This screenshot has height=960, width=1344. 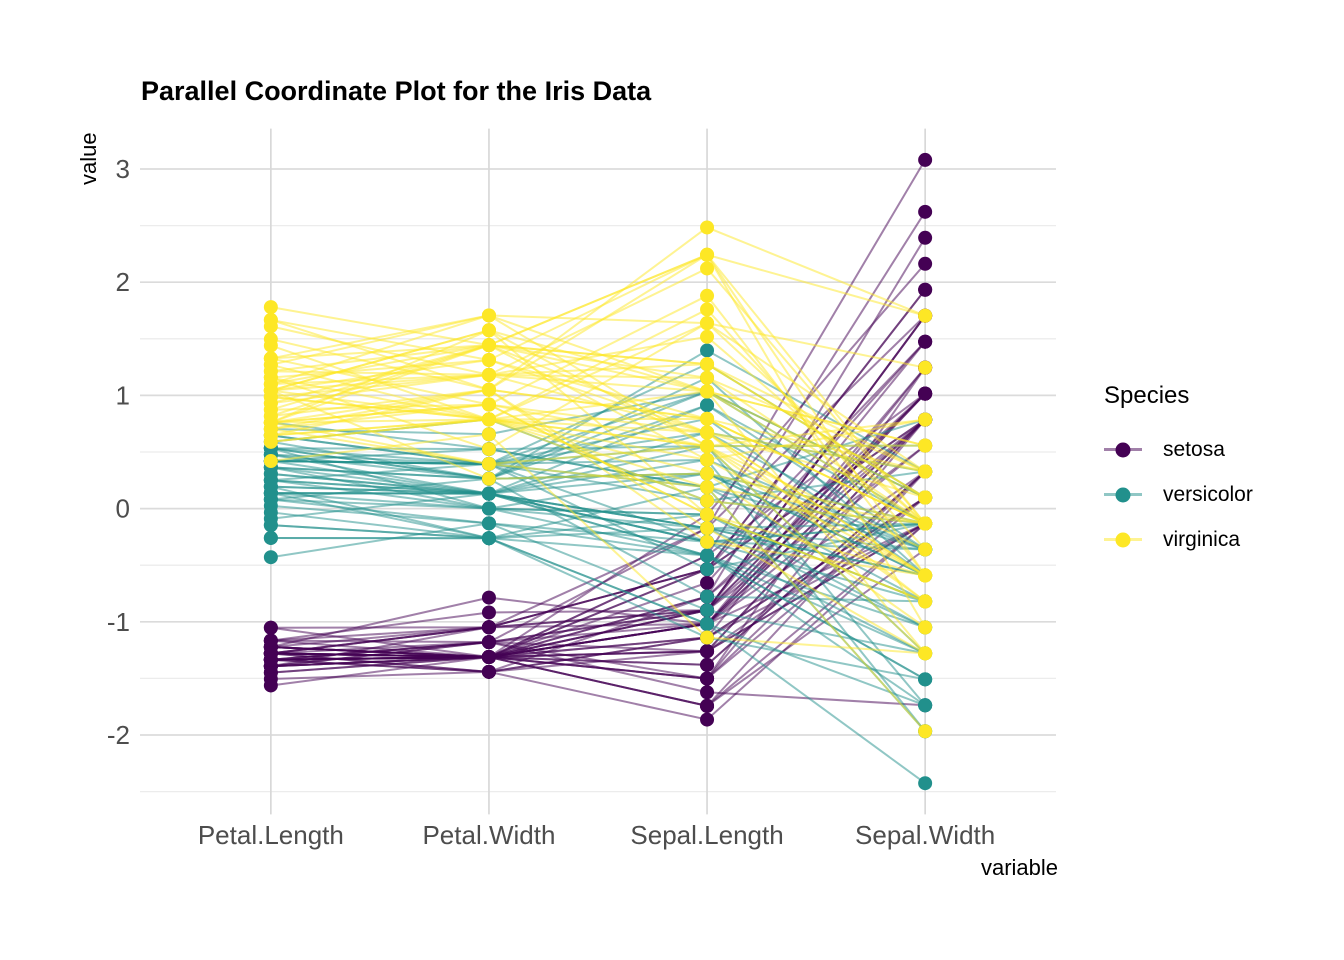 What do you see at coordinates (488, 835) in the screenshot?
I see `x-tick-label: Petal.Width` at bounding box center [488, 835].